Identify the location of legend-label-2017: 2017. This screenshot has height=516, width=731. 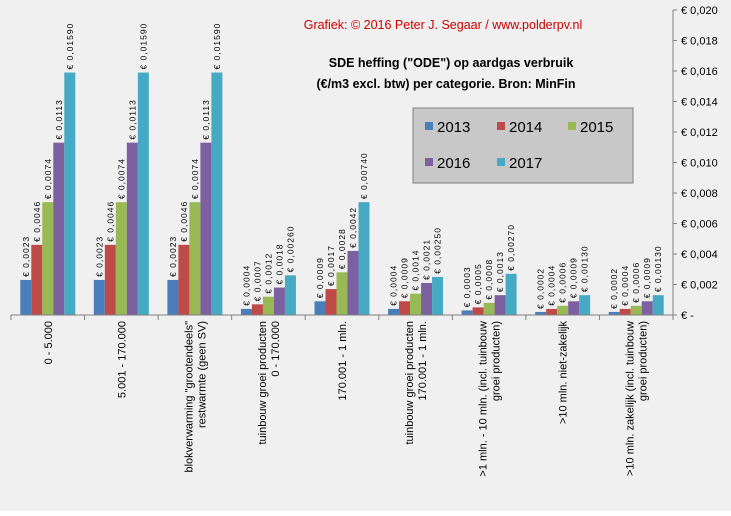
(525, 163).